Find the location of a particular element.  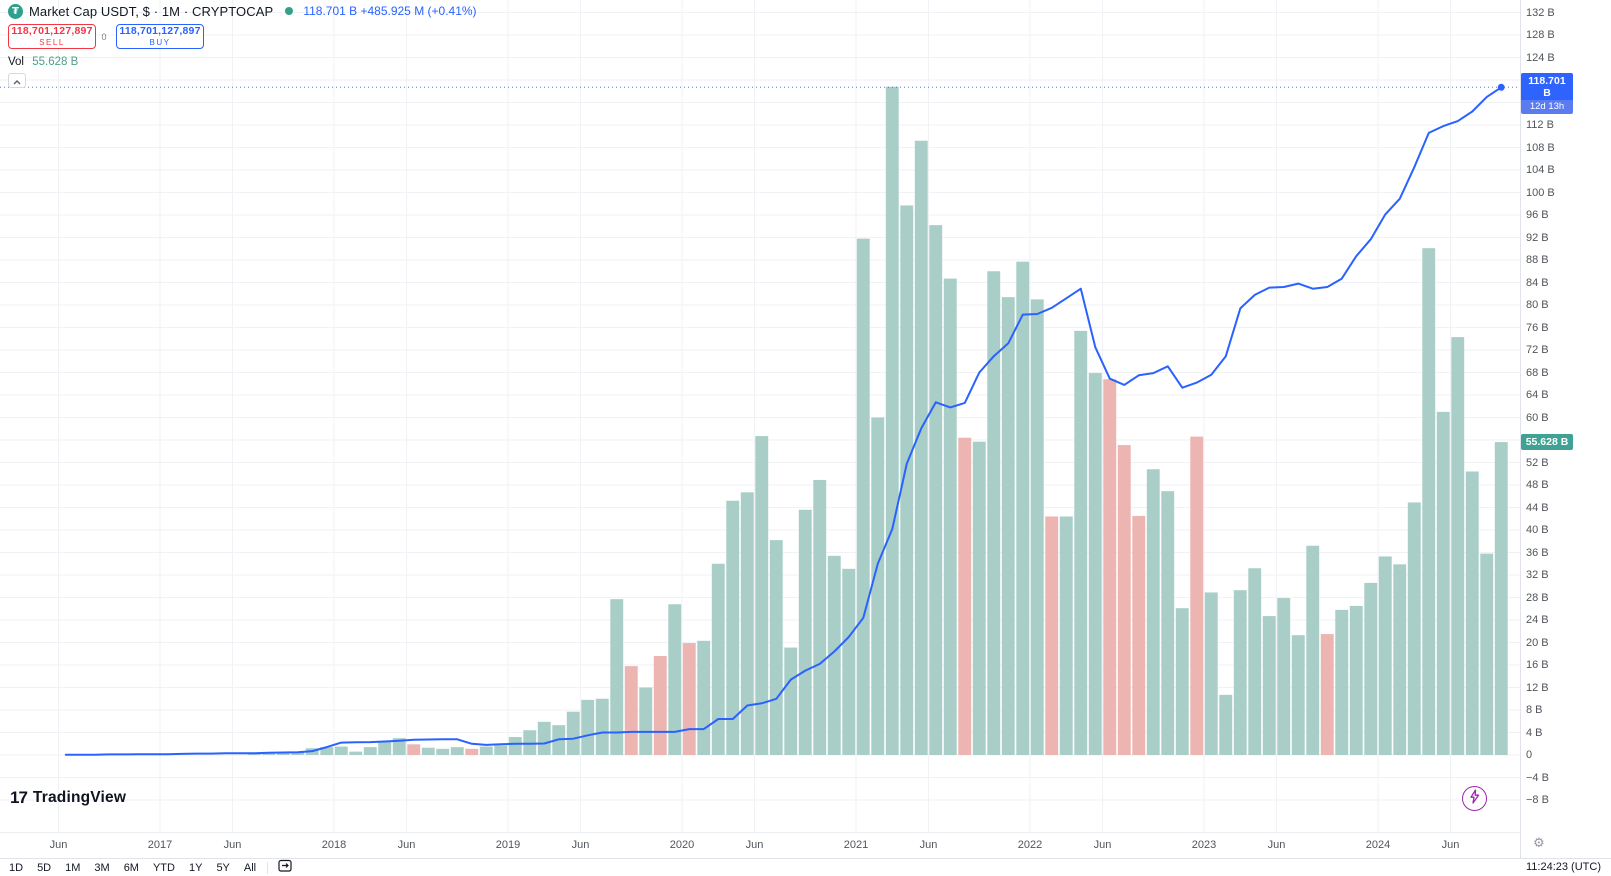

price-tick-label: 84 B is located at coordinates (1537, 282).